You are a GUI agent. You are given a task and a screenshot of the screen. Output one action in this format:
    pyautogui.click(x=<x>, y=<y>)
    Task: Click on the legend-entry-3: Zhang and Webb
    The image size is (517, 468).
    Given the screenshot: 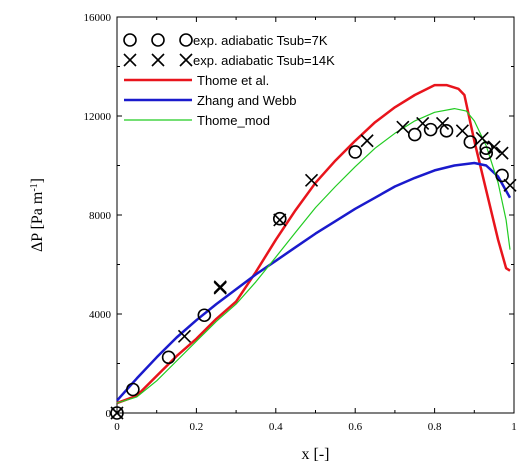 What is the action you would take?
    pyautogui.click(x=210, y=100)
    